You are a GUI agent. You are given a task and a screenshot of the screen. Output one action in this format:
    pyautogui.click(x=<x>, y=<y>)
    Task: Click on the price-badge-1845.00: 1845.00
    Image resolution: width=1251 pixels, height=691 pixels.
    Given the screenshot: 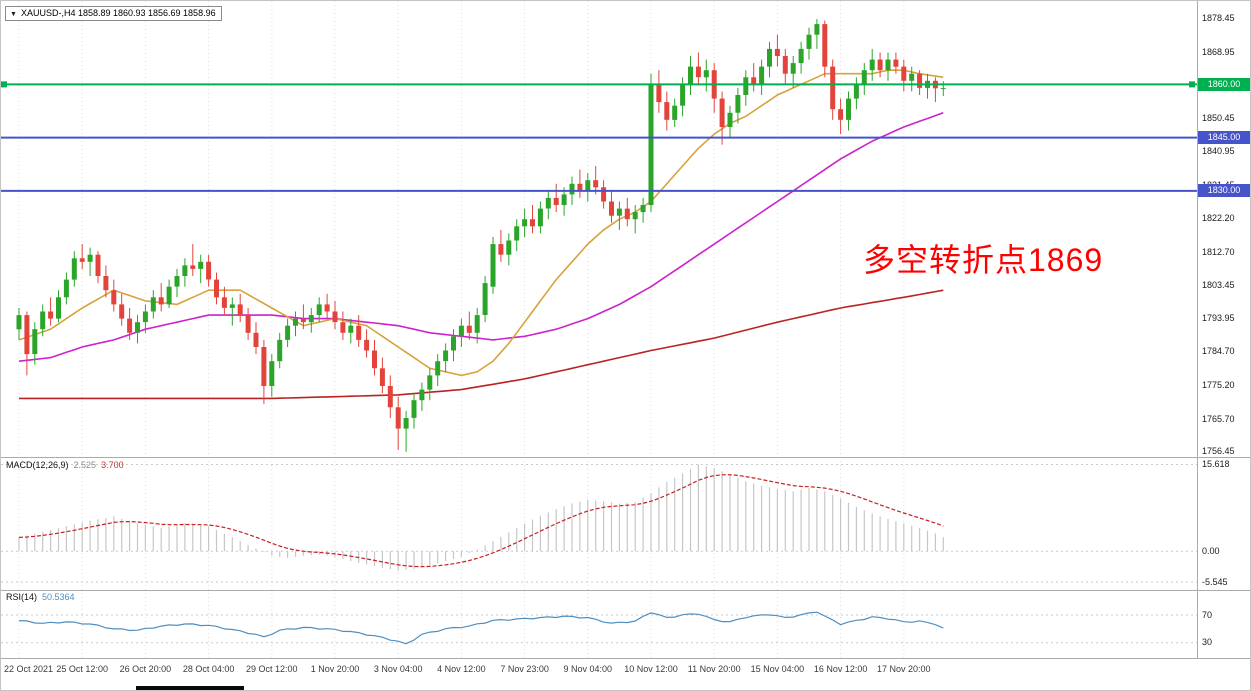 What is the action you would take?
    pyautogui.click(x=1224, y=138)
    